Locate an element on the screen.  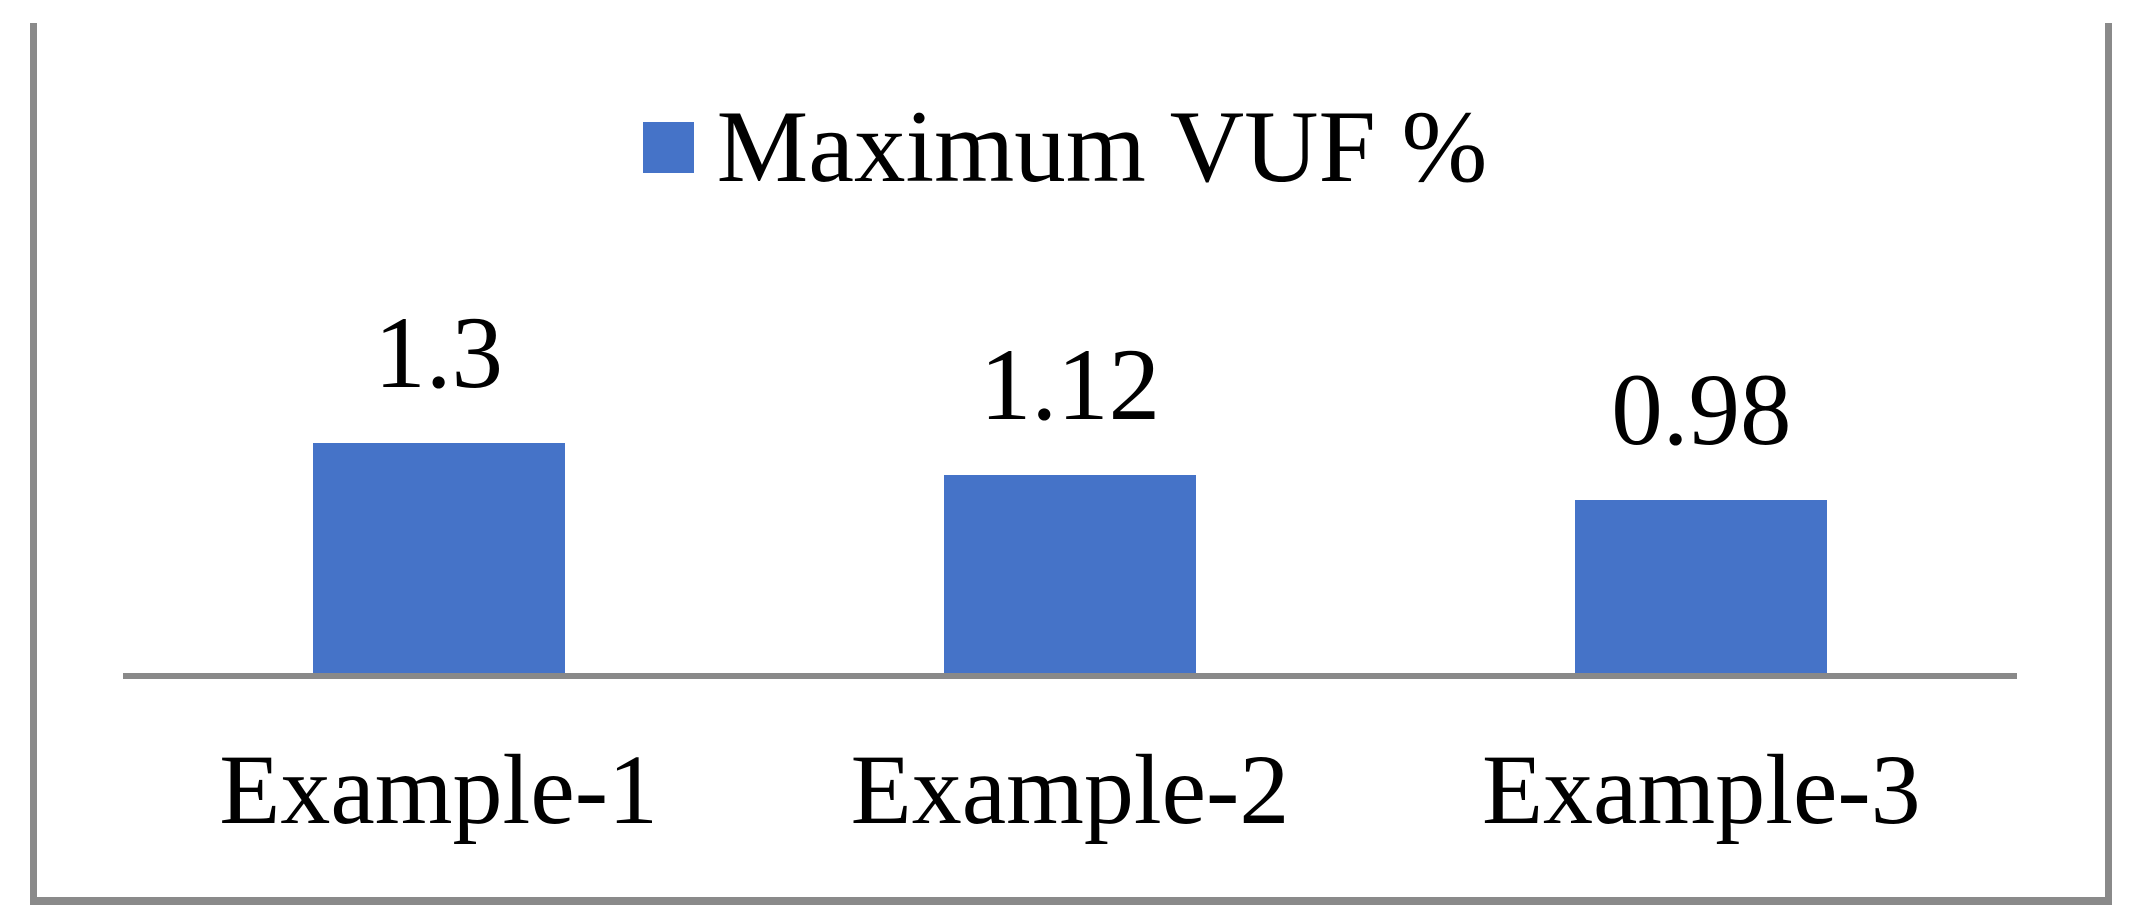
data-label: 1.12 is located at coordinates (1070, 385).